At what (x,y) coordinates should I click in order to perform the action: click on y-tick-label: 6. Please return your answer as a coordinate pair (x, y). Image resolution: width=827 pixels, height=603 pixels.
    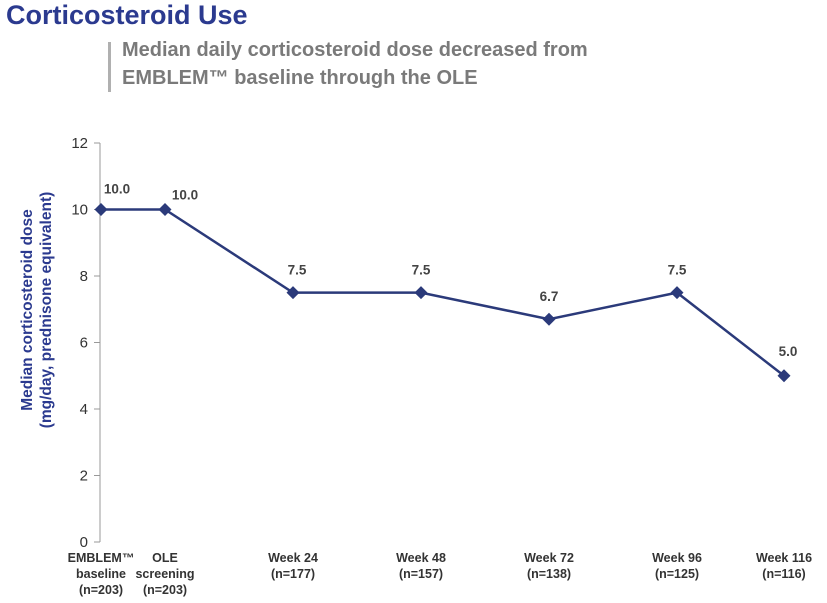
    Looking at the image, I should click on (84, 343).